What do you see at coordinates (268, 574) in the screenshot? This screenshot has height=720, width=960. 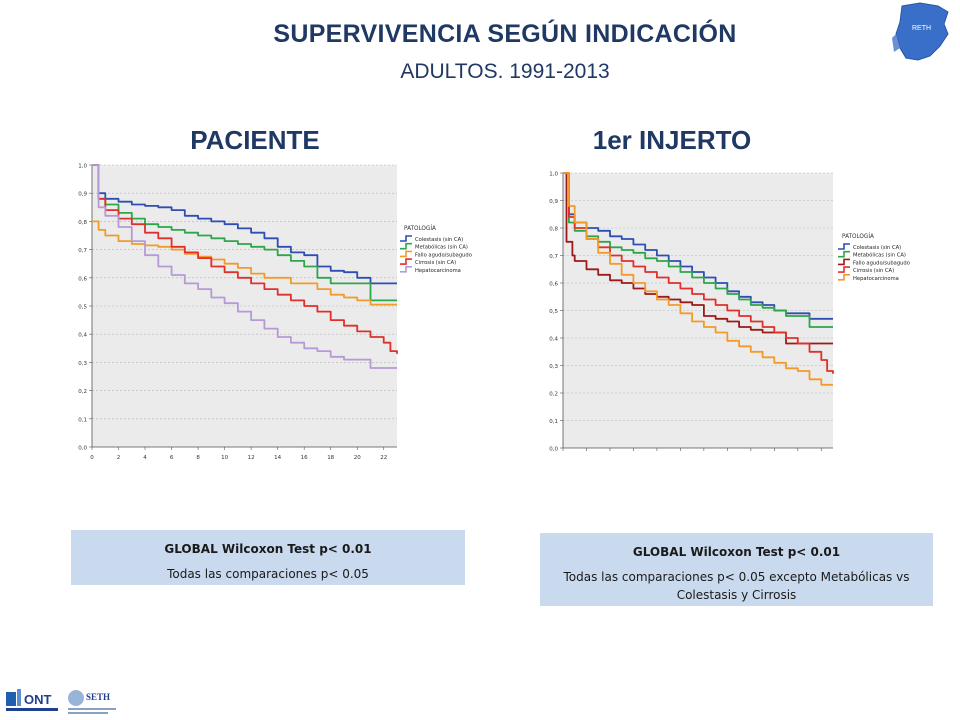 I see `comparisons-label: Todas las comparaciones p< 0.05` at bounding box center [268, 574].